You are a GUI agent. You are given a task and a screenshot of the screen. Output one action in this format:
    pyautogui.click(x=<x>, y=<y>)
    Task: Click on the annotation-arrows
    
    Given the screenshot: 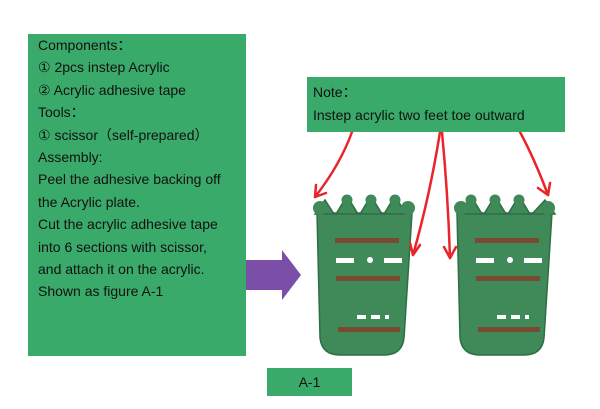 What is the action you would take?
    pyautogui.click(x=432, y=195)
    